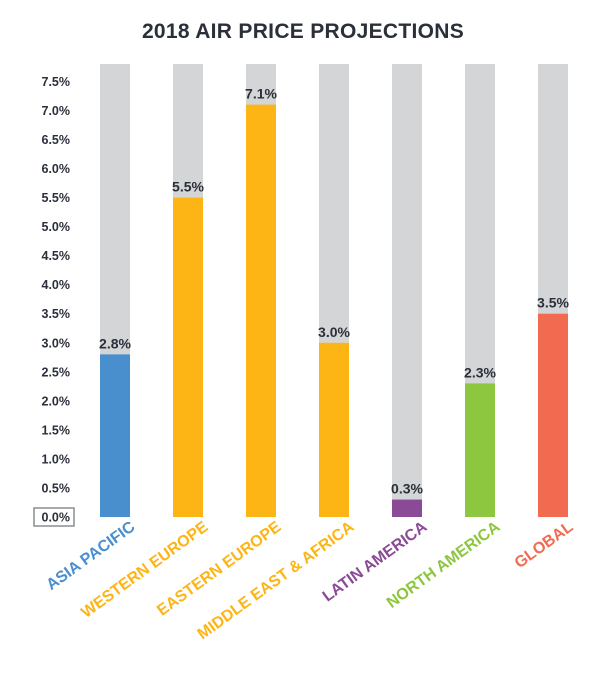 This screenshot has height=677, width=606. What do you see at coordinates (56, 343) in the screenshot?
I see `y-tick-label: 3.0%` at bounding box center [56, 343].